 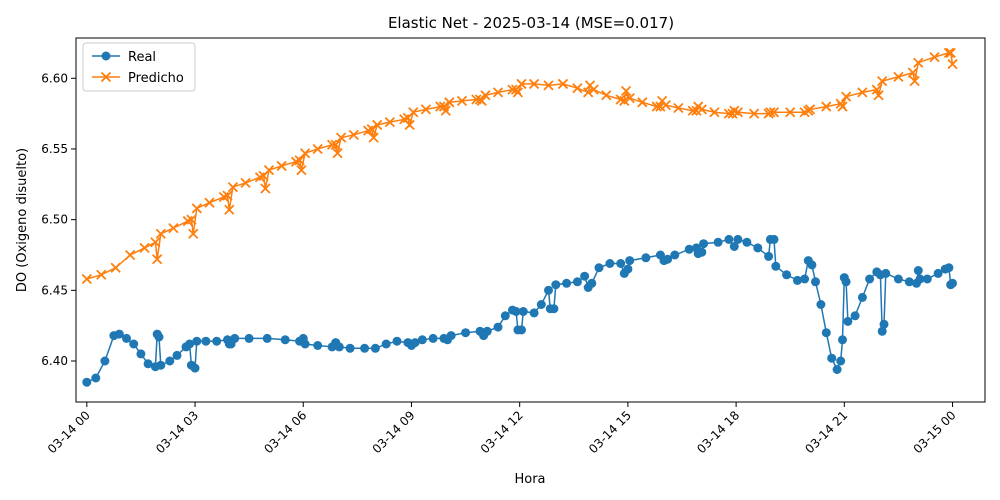 I want to click on y-tick-label-3: 6.55, so click(x=54, y=149).